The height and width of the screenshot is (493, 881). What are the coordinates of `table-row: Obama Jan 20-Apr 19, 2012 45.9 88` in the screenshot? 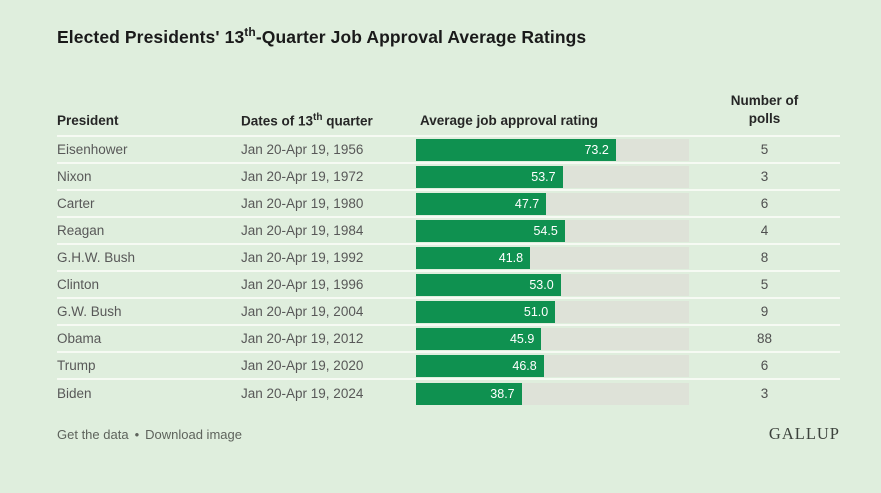 It's located at (448, 340).